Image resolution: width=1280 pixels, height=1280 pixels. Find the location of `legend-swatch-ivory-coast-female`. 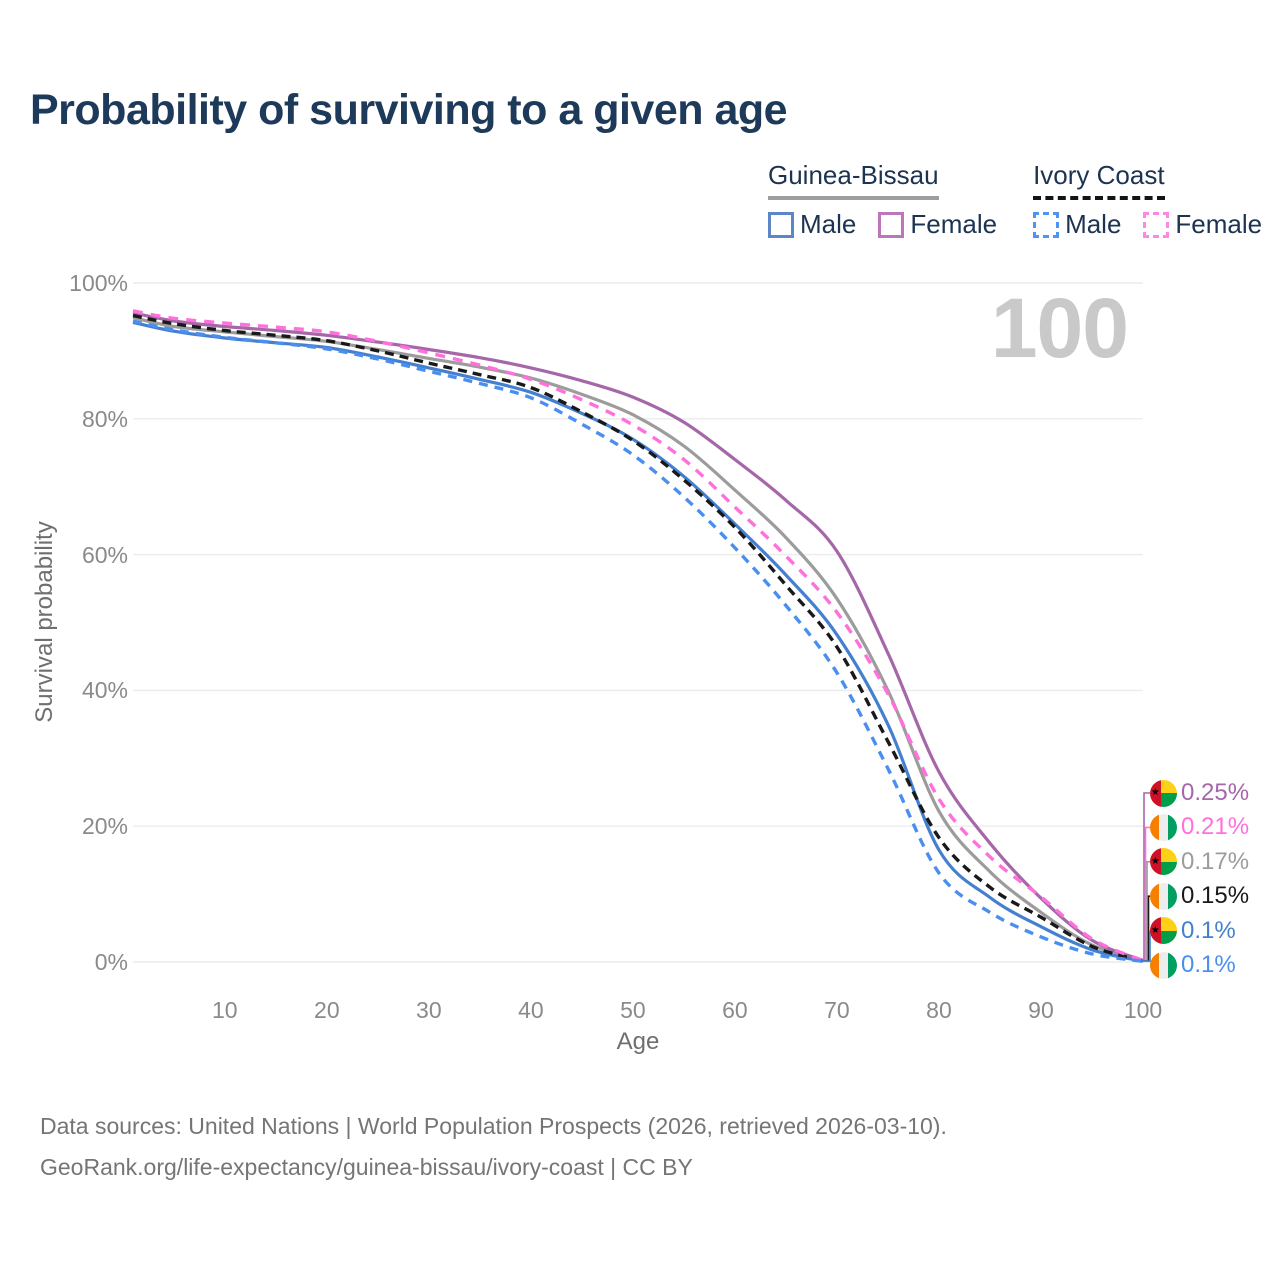

legend-swatch-ivory-coast-female is located at coordinates (1156, 224).